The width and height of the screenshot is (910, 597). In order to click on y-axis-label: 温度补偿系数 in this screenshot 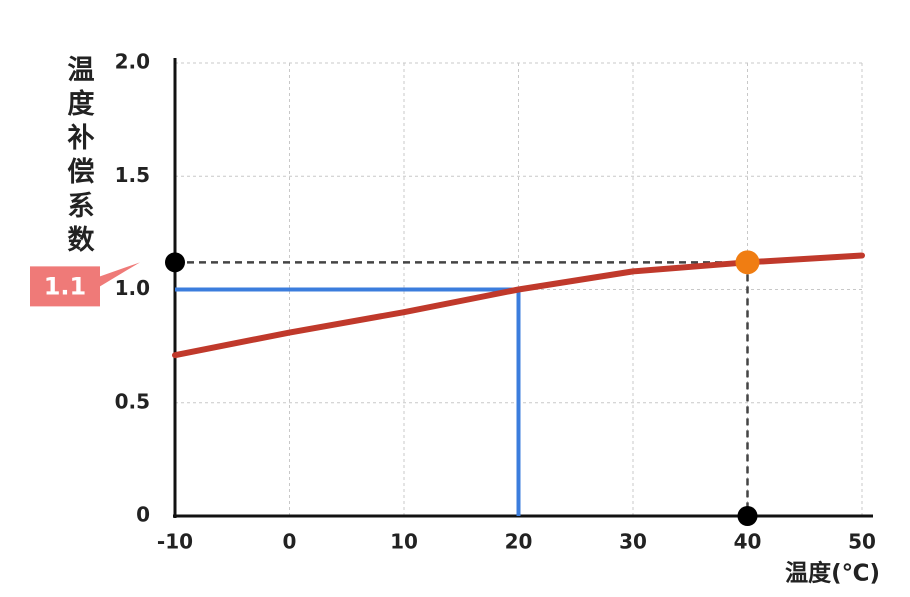, I will do `click(79, 157)`.